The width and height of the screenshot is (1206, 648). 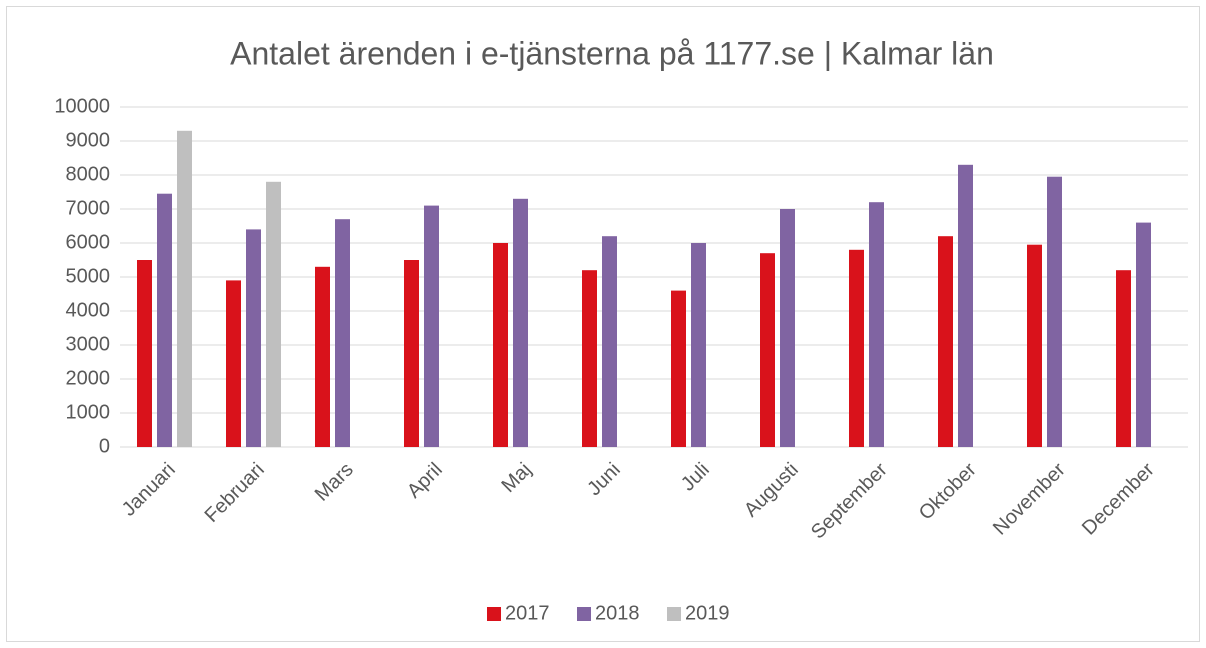 I want to click on legend-label: 2017, so click(x=527, y=613).